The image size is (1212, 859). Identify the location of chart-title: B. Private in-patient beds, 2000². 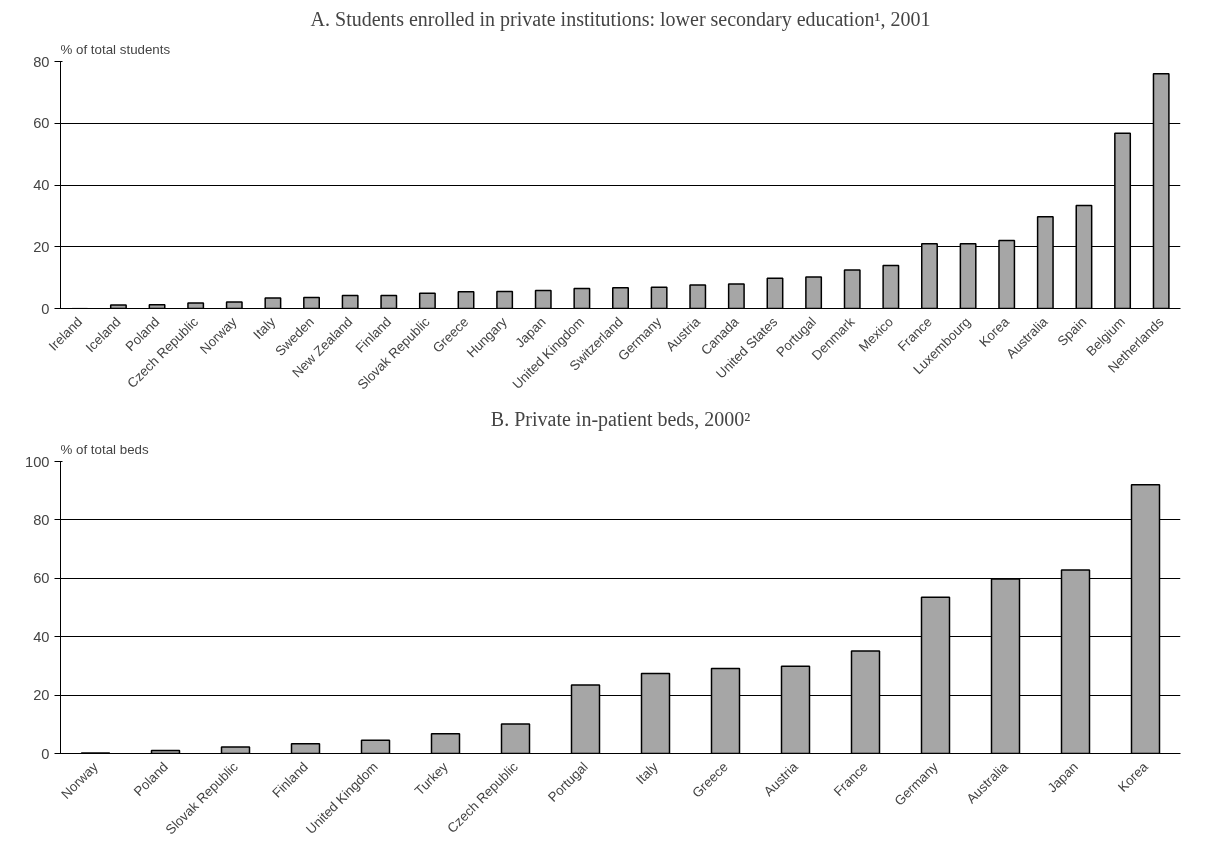
(620, 419).